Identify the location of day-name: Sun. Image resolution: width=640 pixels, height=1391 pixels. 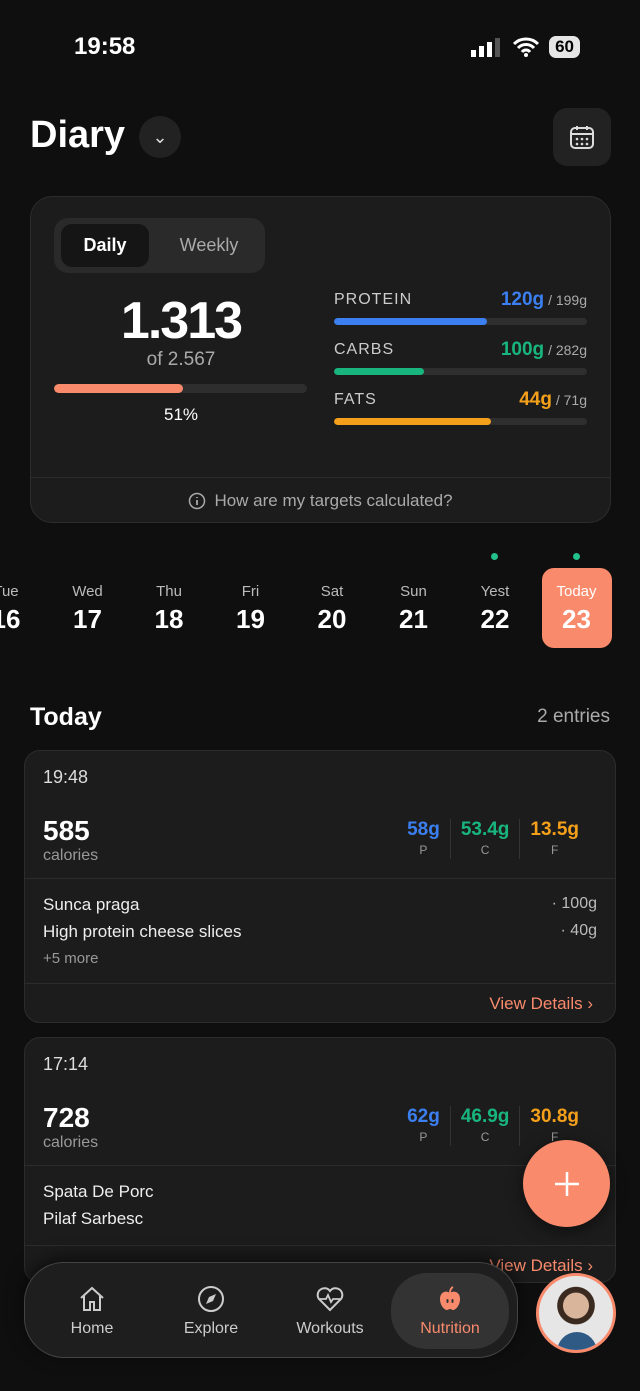
(413, 591).